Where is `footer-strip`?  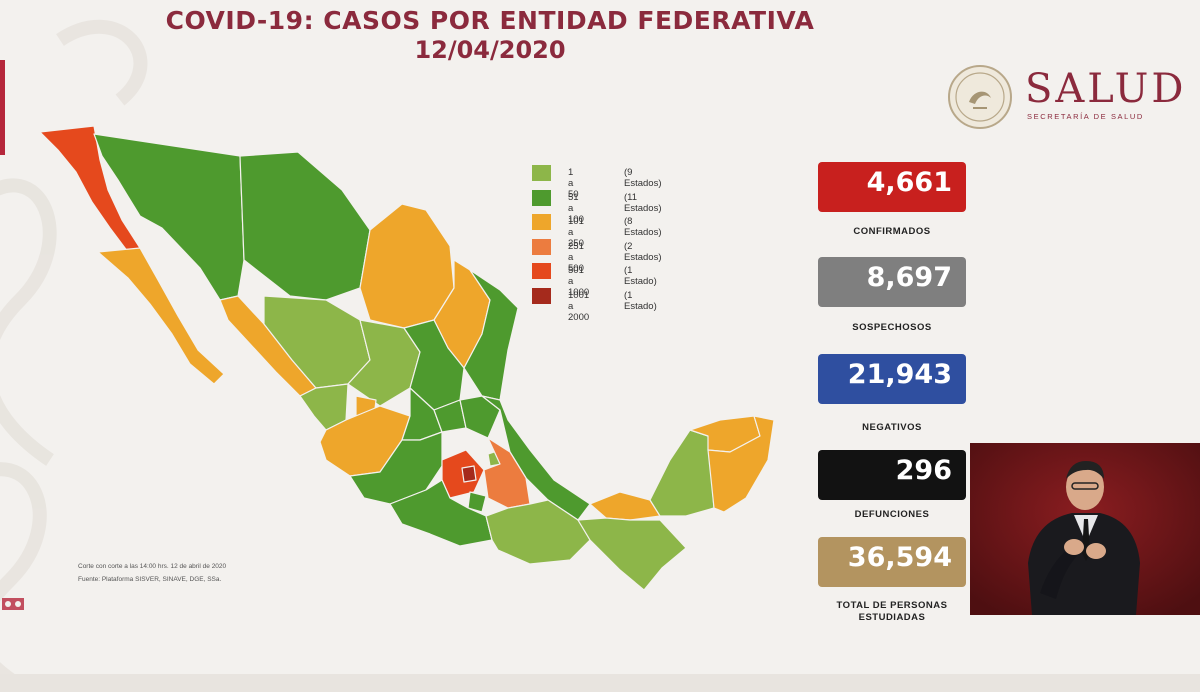
footer-strip is located at coordinates (600, 683).